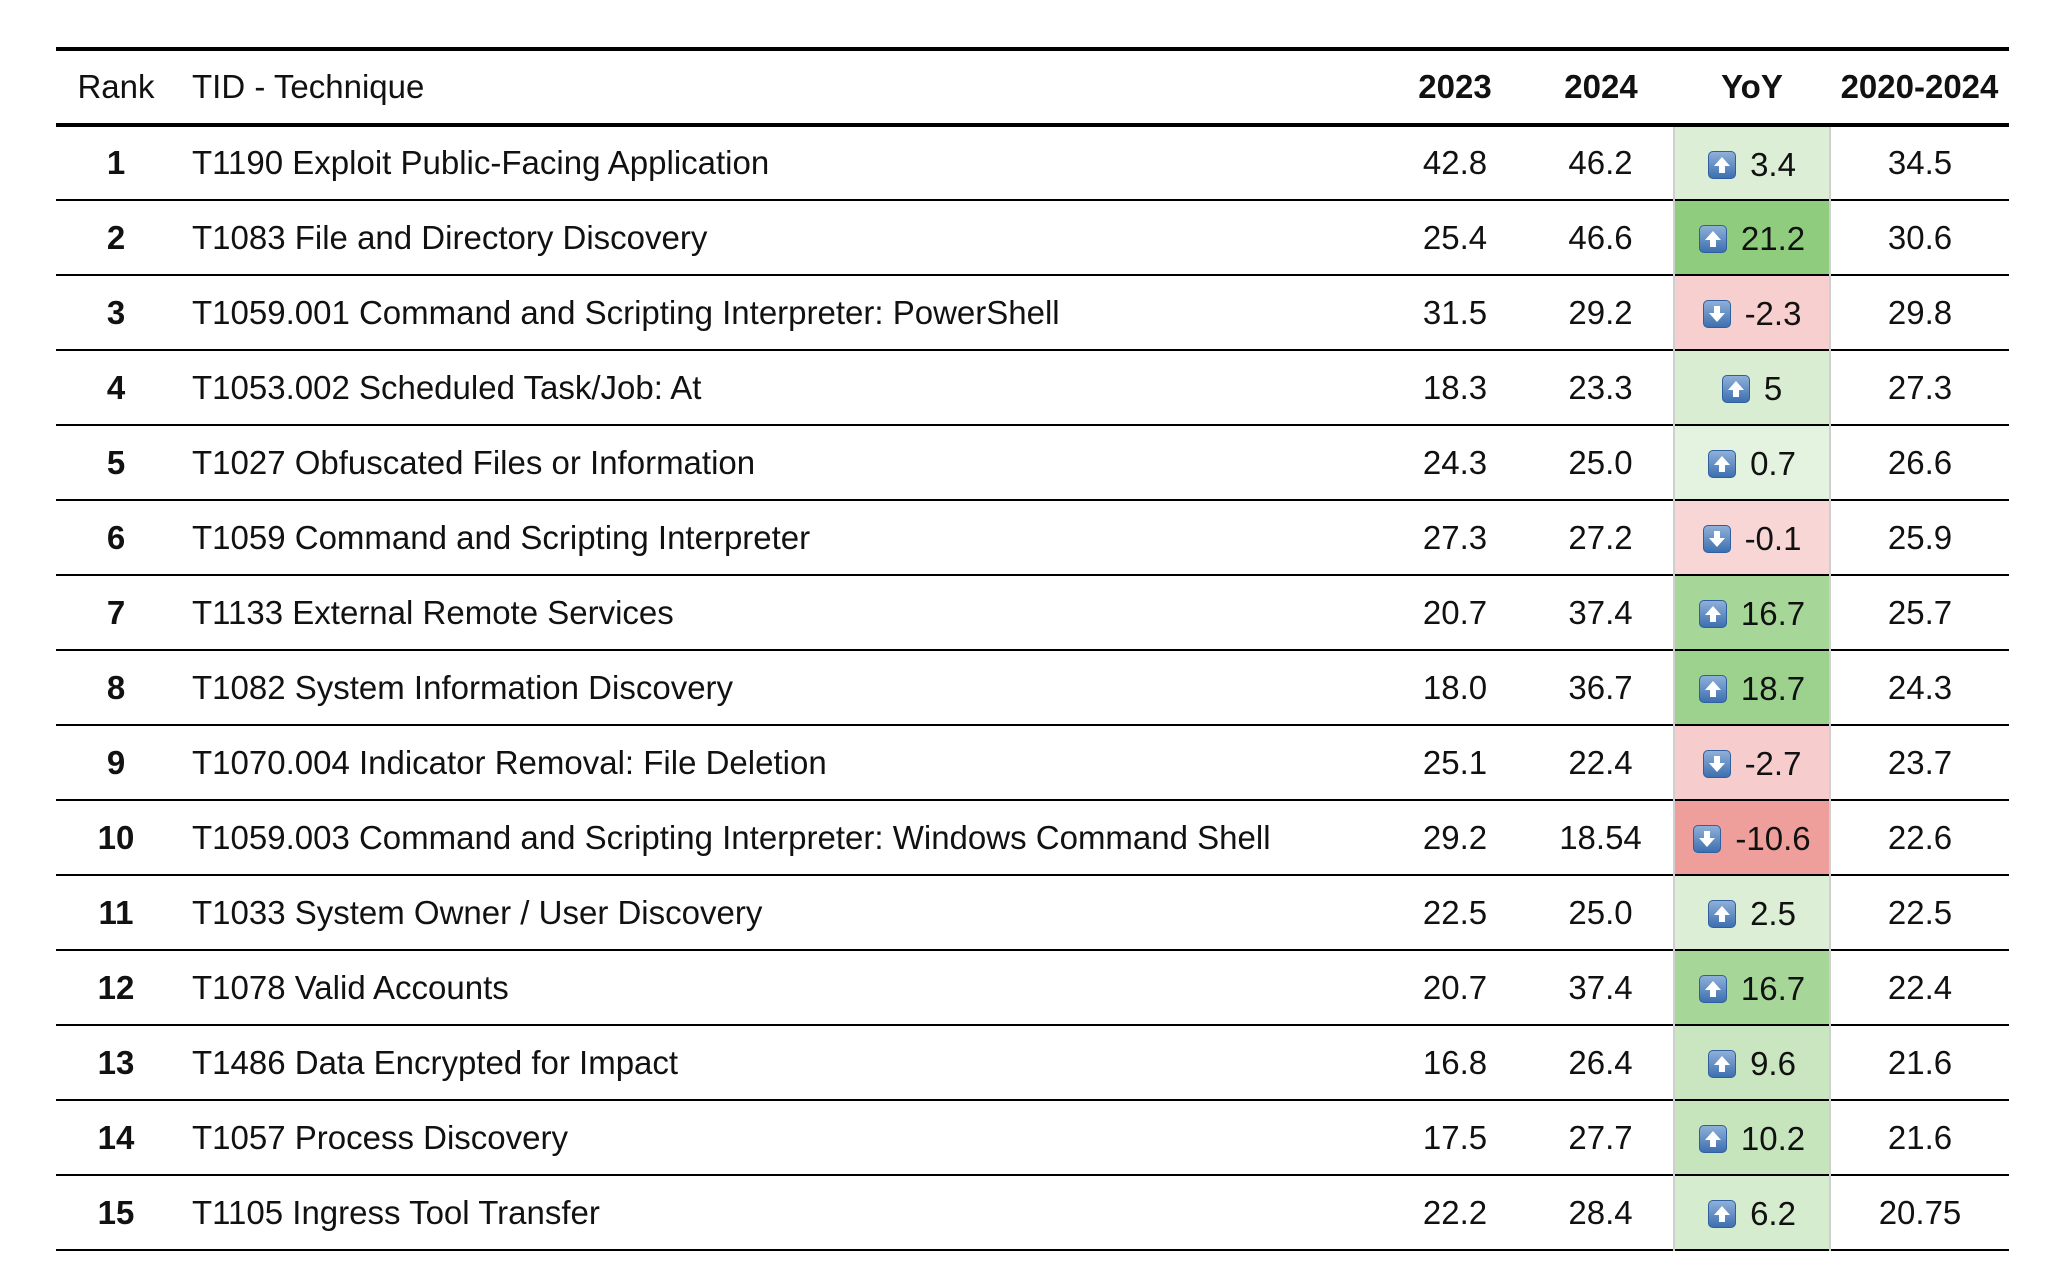 This screenshot has width=2048, height=1279. I want to click on yoy-cell: -2.7, so click(1752, 762).